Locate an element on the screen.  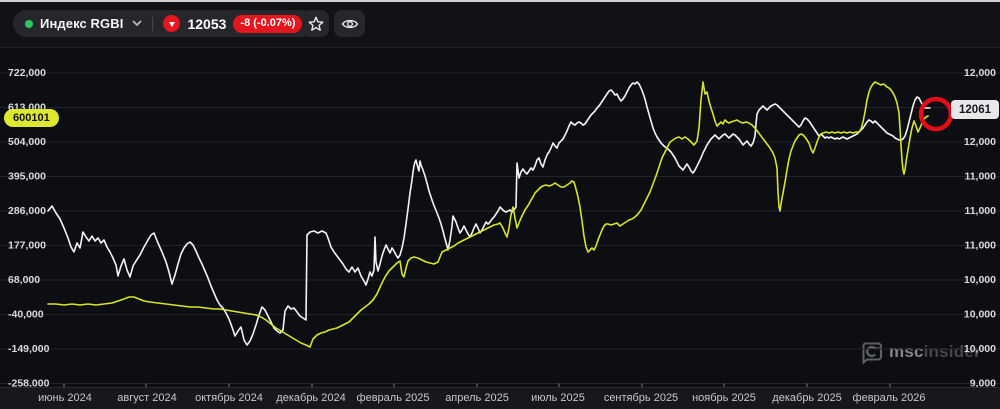
y-axis-label-left: 395,000 is located at coordinates (27, 176).